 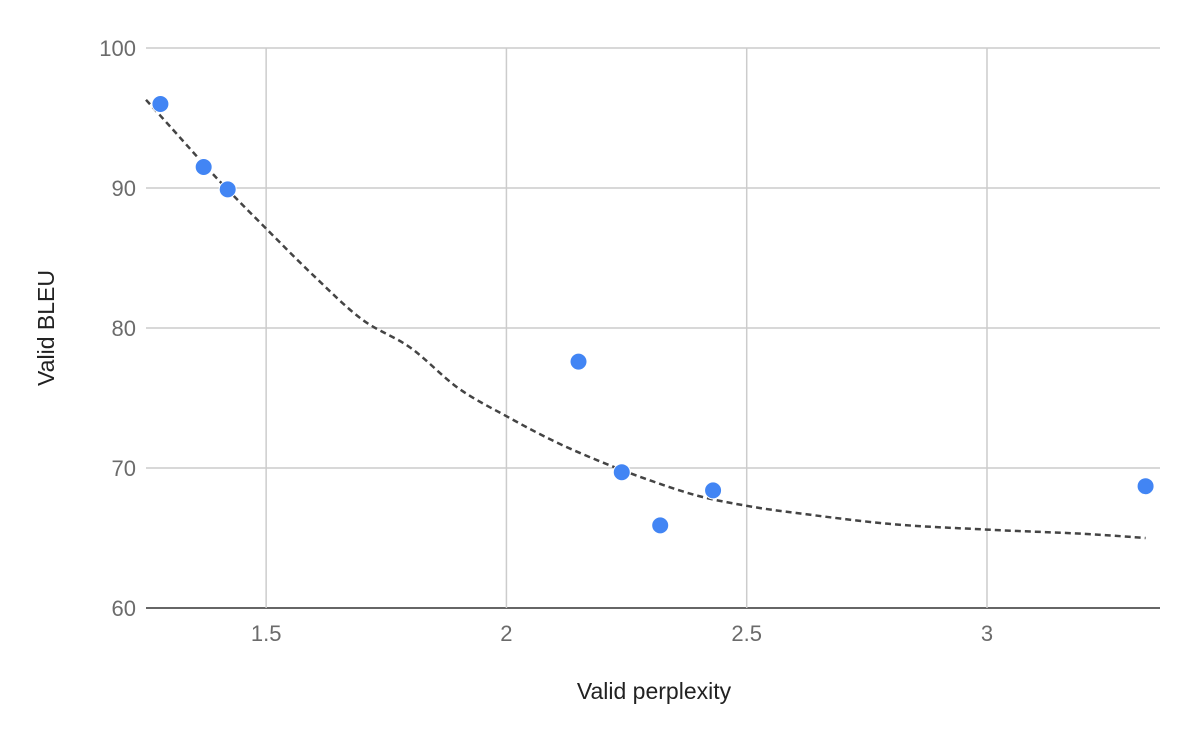 I want to click on x-axis-title: Valid perplexity, so click(x=654, y=691).